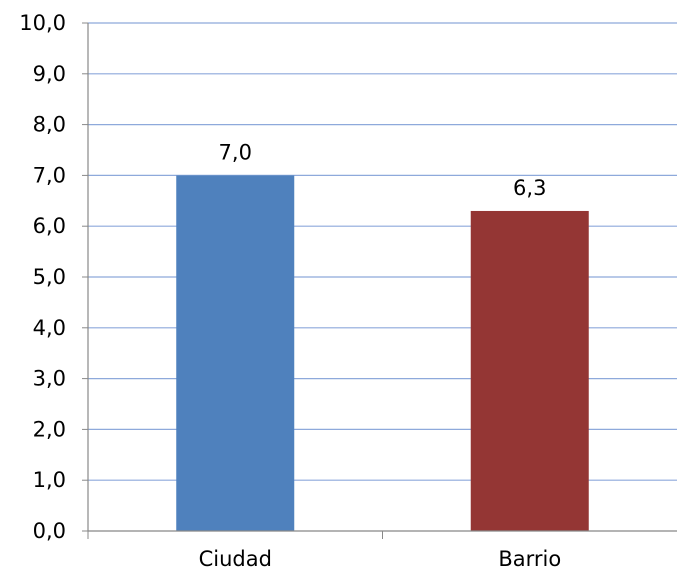 The image size is (677, 575). What do you see at coordinates (49, 531) in the screenshot?
I see `y-tick-label: 0,0` at bounding box center [49, 531].